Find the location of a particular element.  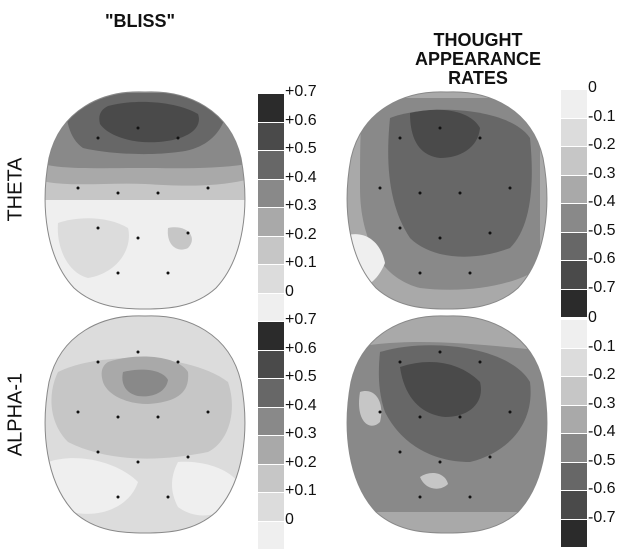

header-bliss-text: "BLISS" is located at coordinates (140, 21).